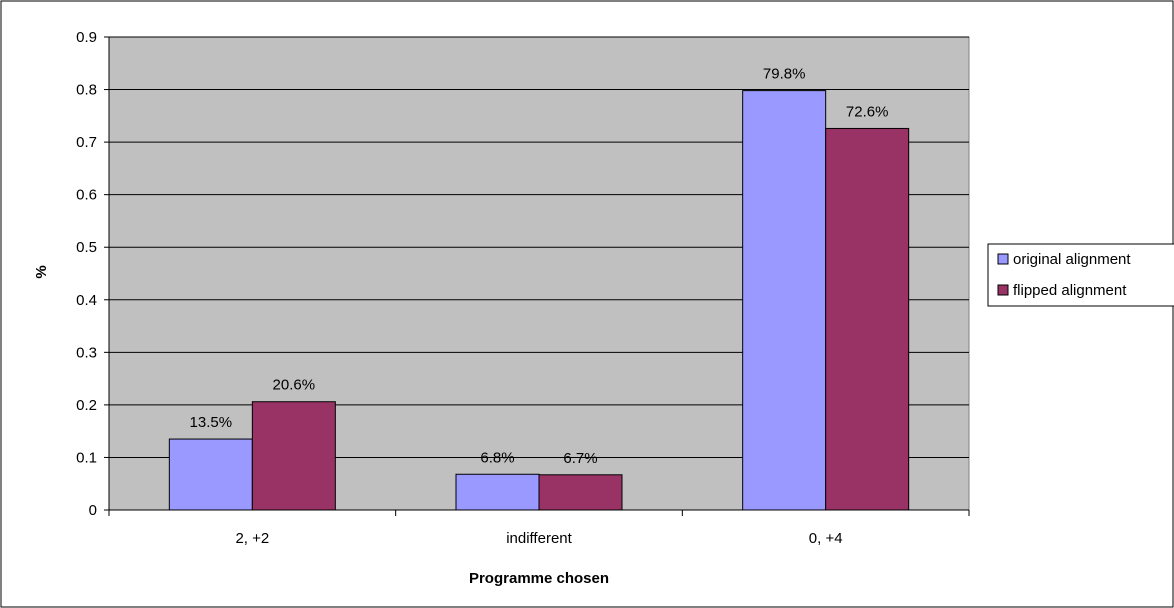  Describe the element at coordinates (1070, 290) in the screenshot. I see `legend-label-flipped: flipped alignment` at that location.